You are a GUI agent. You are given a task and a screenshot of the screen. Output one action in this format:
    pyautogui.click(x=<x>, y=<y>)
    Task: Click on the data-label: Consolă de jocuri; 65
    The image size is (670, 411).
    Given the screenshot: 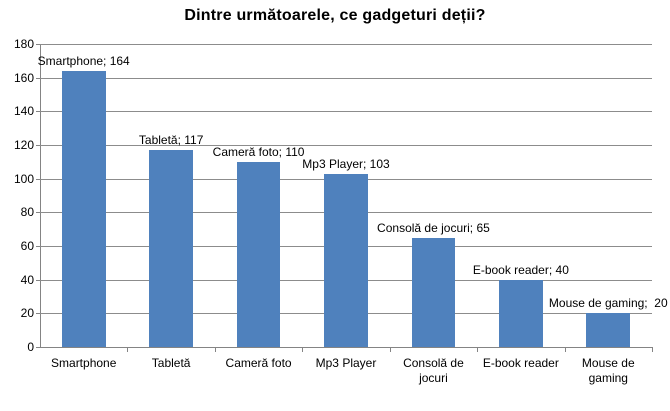 What is the action you would take?
    pyautogui.click(x=433, y=227)
    